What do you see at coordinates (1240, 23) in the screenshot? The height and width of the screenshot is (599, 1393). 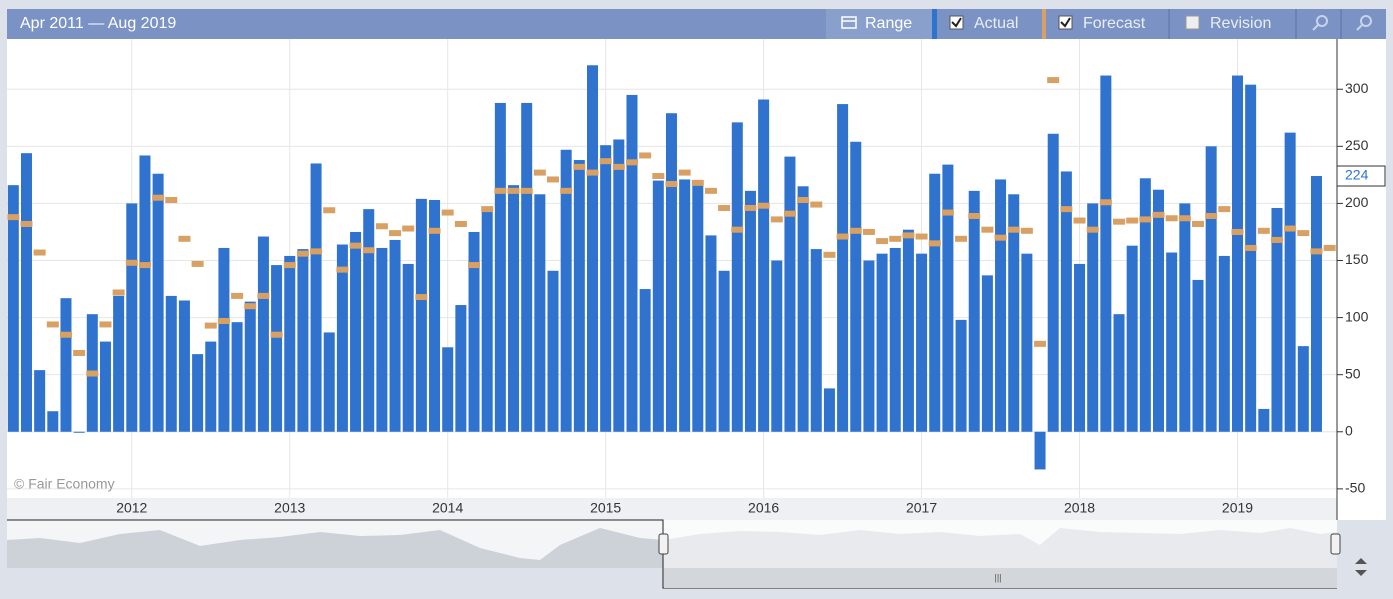 I see `revision-label: Revision` at bounding box center [1240, 23].